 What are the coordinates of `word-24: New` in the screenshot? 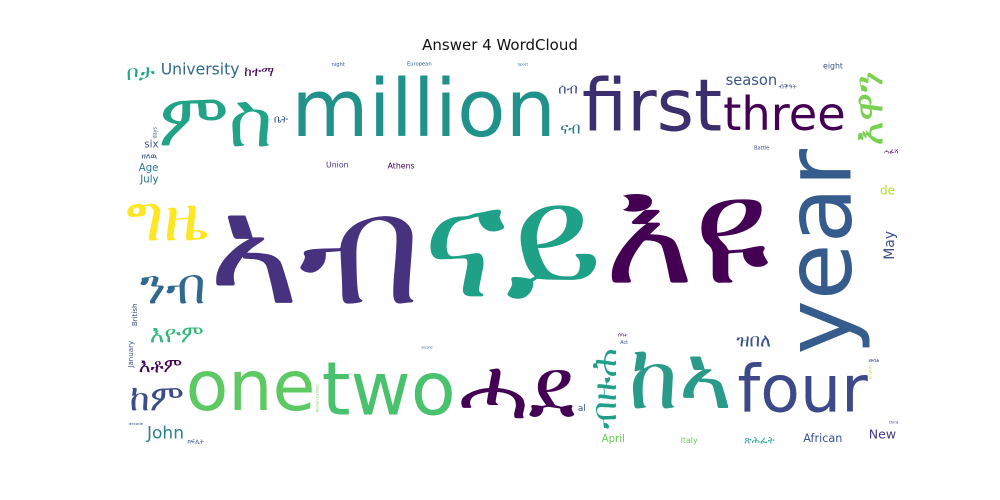 It's located at (882, 434).